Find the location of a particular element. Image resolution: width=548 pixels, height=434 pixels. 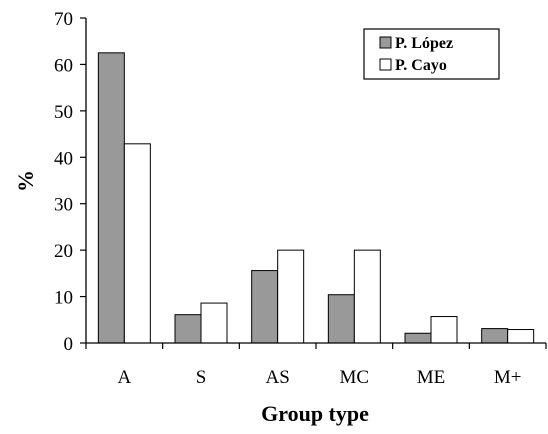

y-tick-label: 30 is located at coordinates (63, 205).